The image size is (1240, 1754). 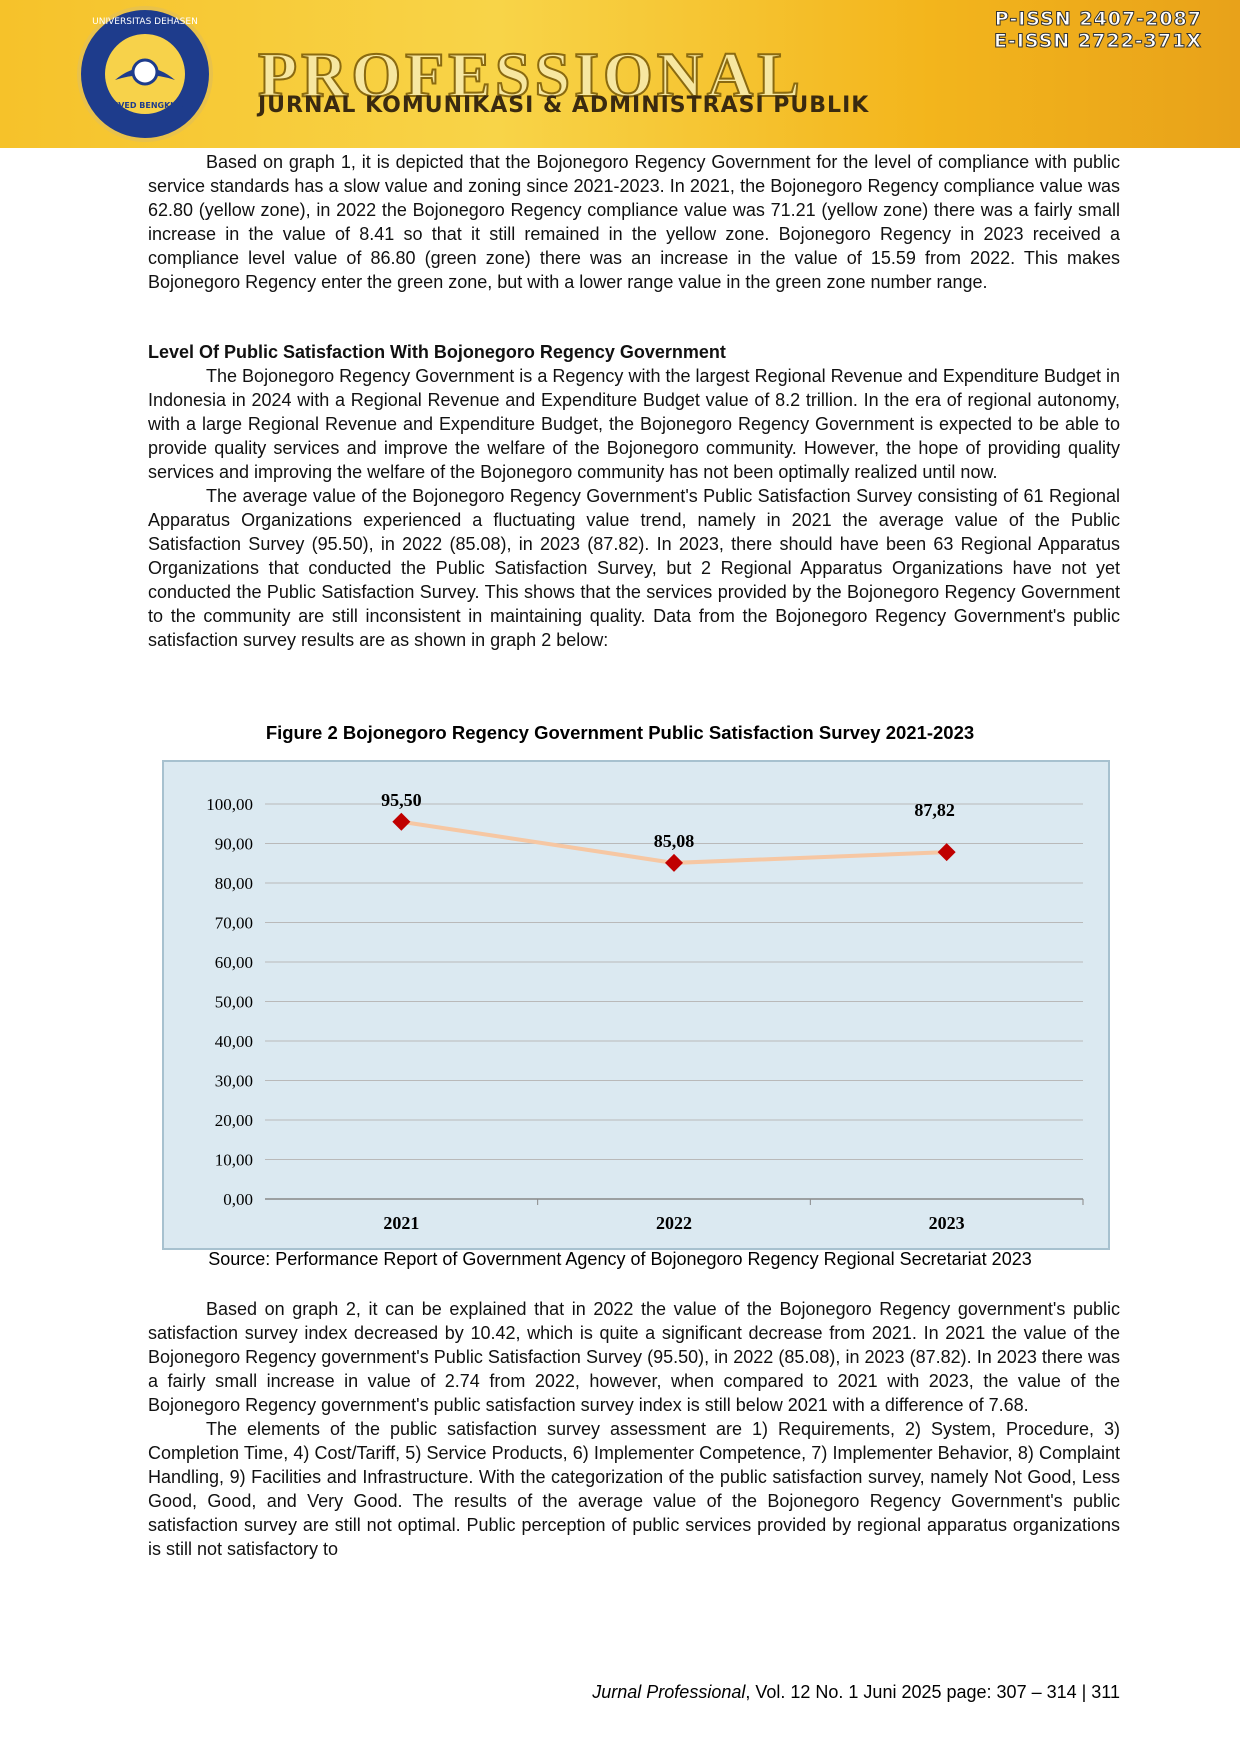 I want to click on y-tick-label: 80,00, so click(x=234, y=883).